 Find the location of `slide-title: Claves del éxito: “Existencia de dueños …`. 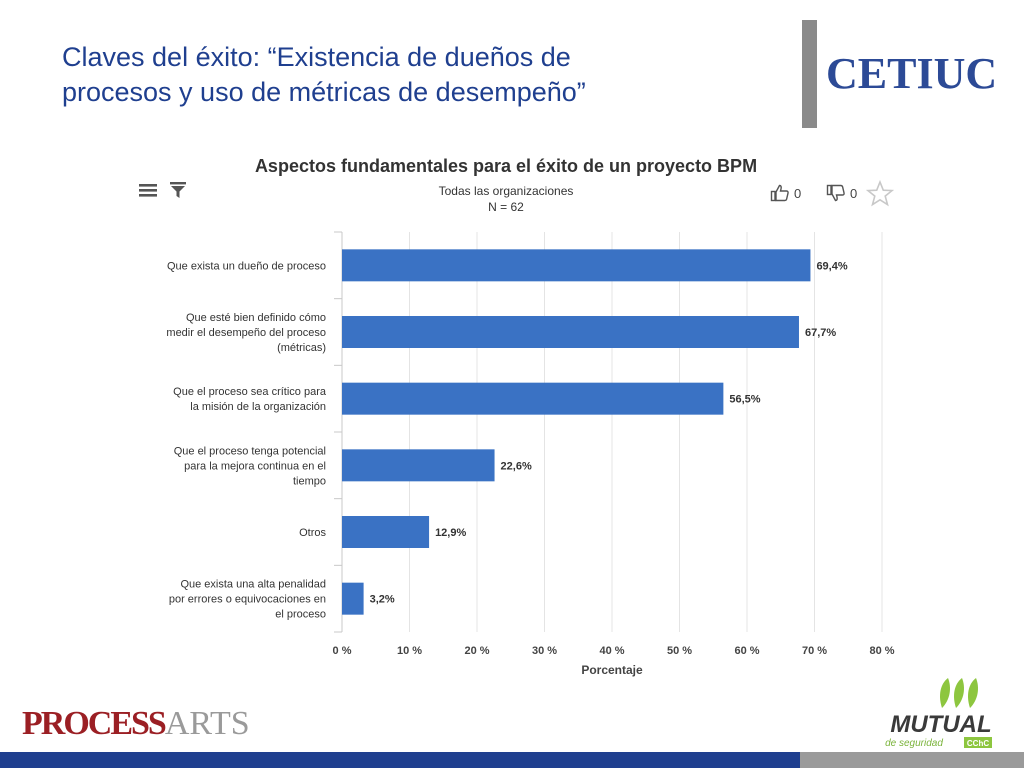

slide-title: Claves del éxito: “Existencia de dueños … is located at coordinates (412, 75).